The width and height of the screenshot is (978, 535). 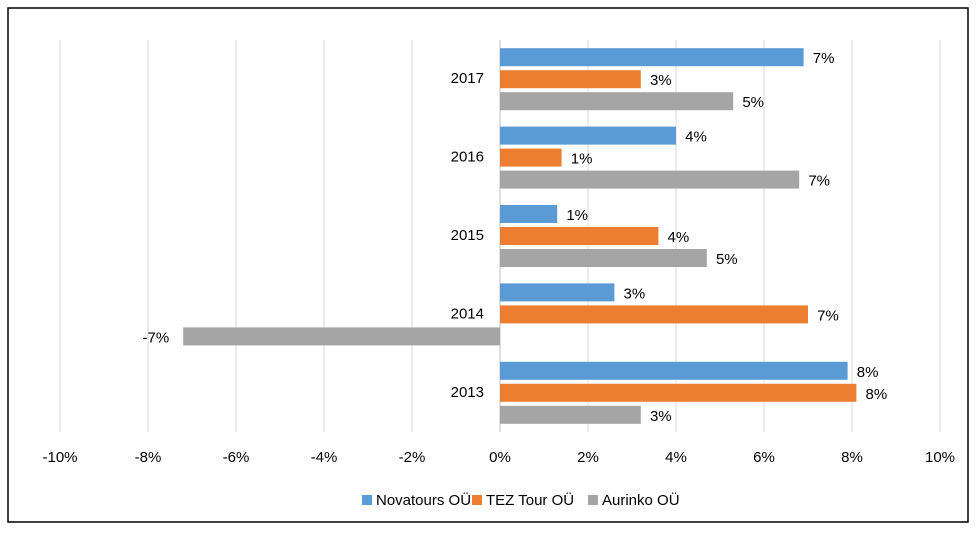 I want to click on x-tick-label: 4%, so click(x=676, y=457).